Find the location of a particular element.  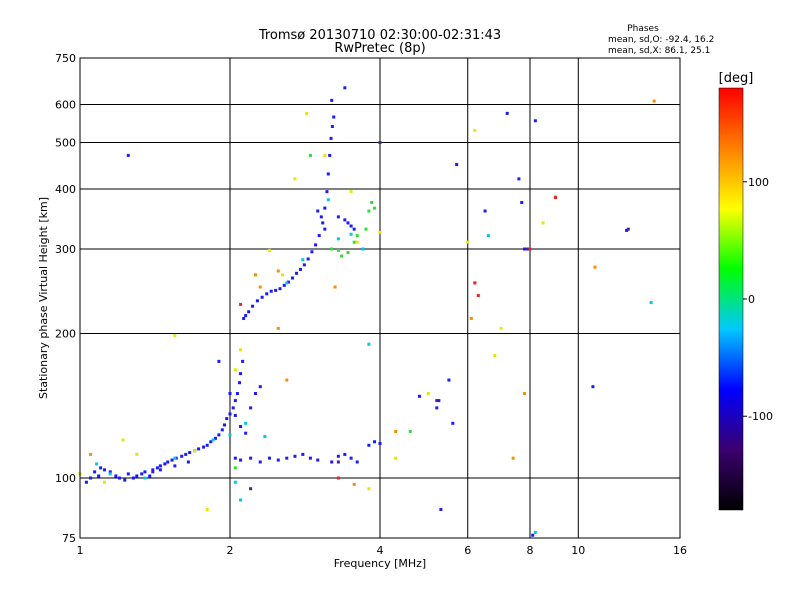

stats-heading: Phases is located at coordinates (643, 29).